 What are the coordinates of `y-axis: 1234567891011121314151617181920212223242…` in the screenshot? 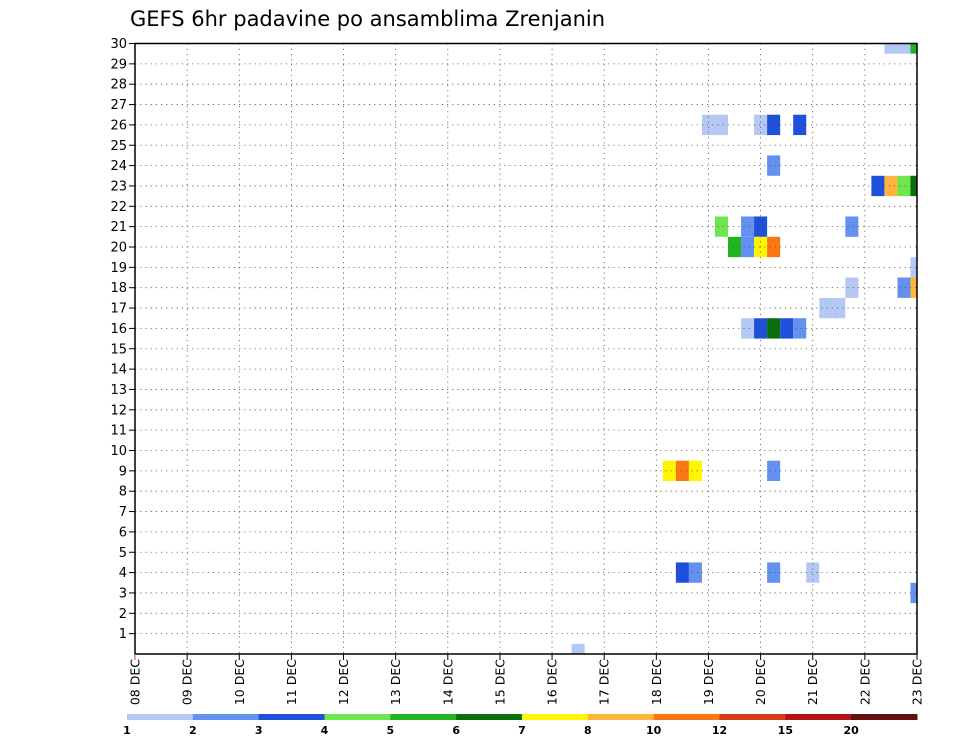 It's located at (122, 339).